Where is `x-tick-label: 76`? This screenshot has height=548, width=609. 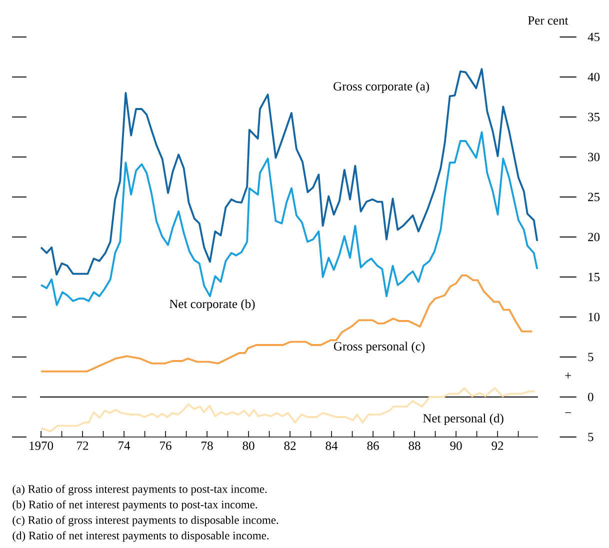 x-tick-label: 76 is located at coordinates (166, 446).